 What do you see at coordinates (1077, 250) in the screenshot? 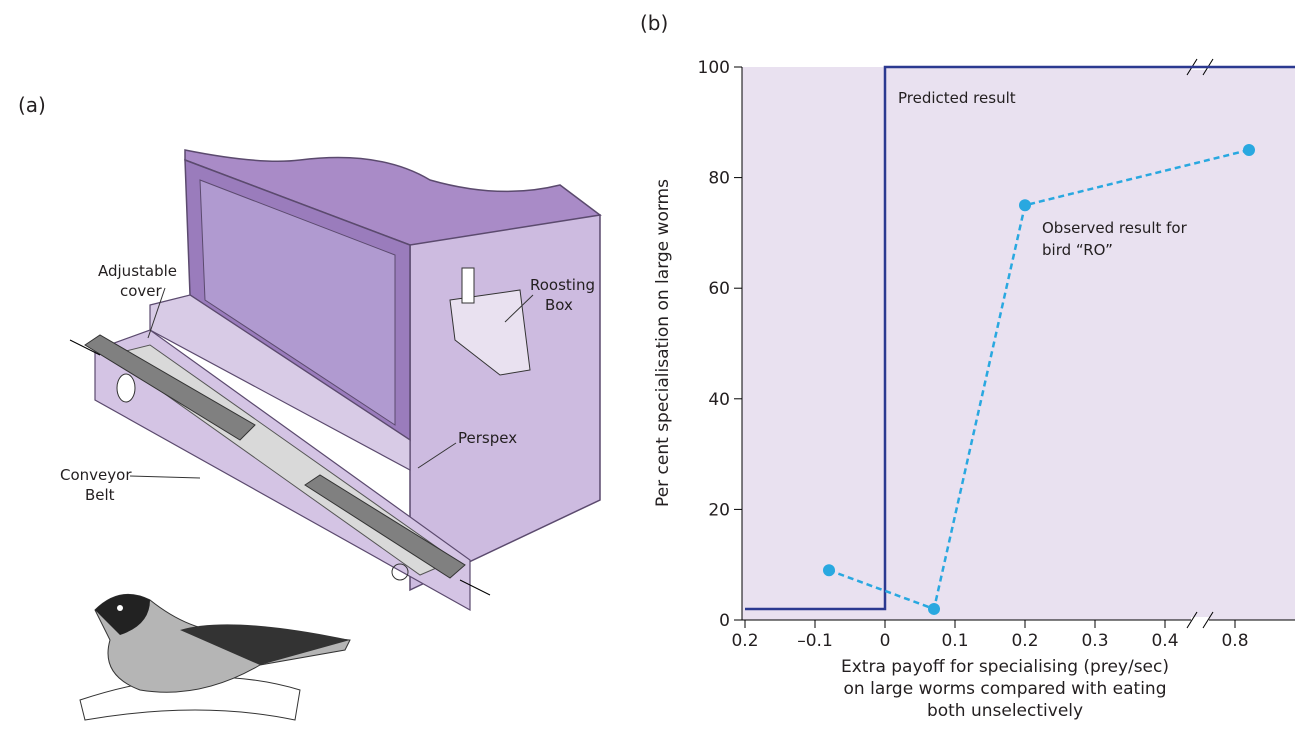
I see `annotation: bird “RO”` at bounding box center [1077, 250].